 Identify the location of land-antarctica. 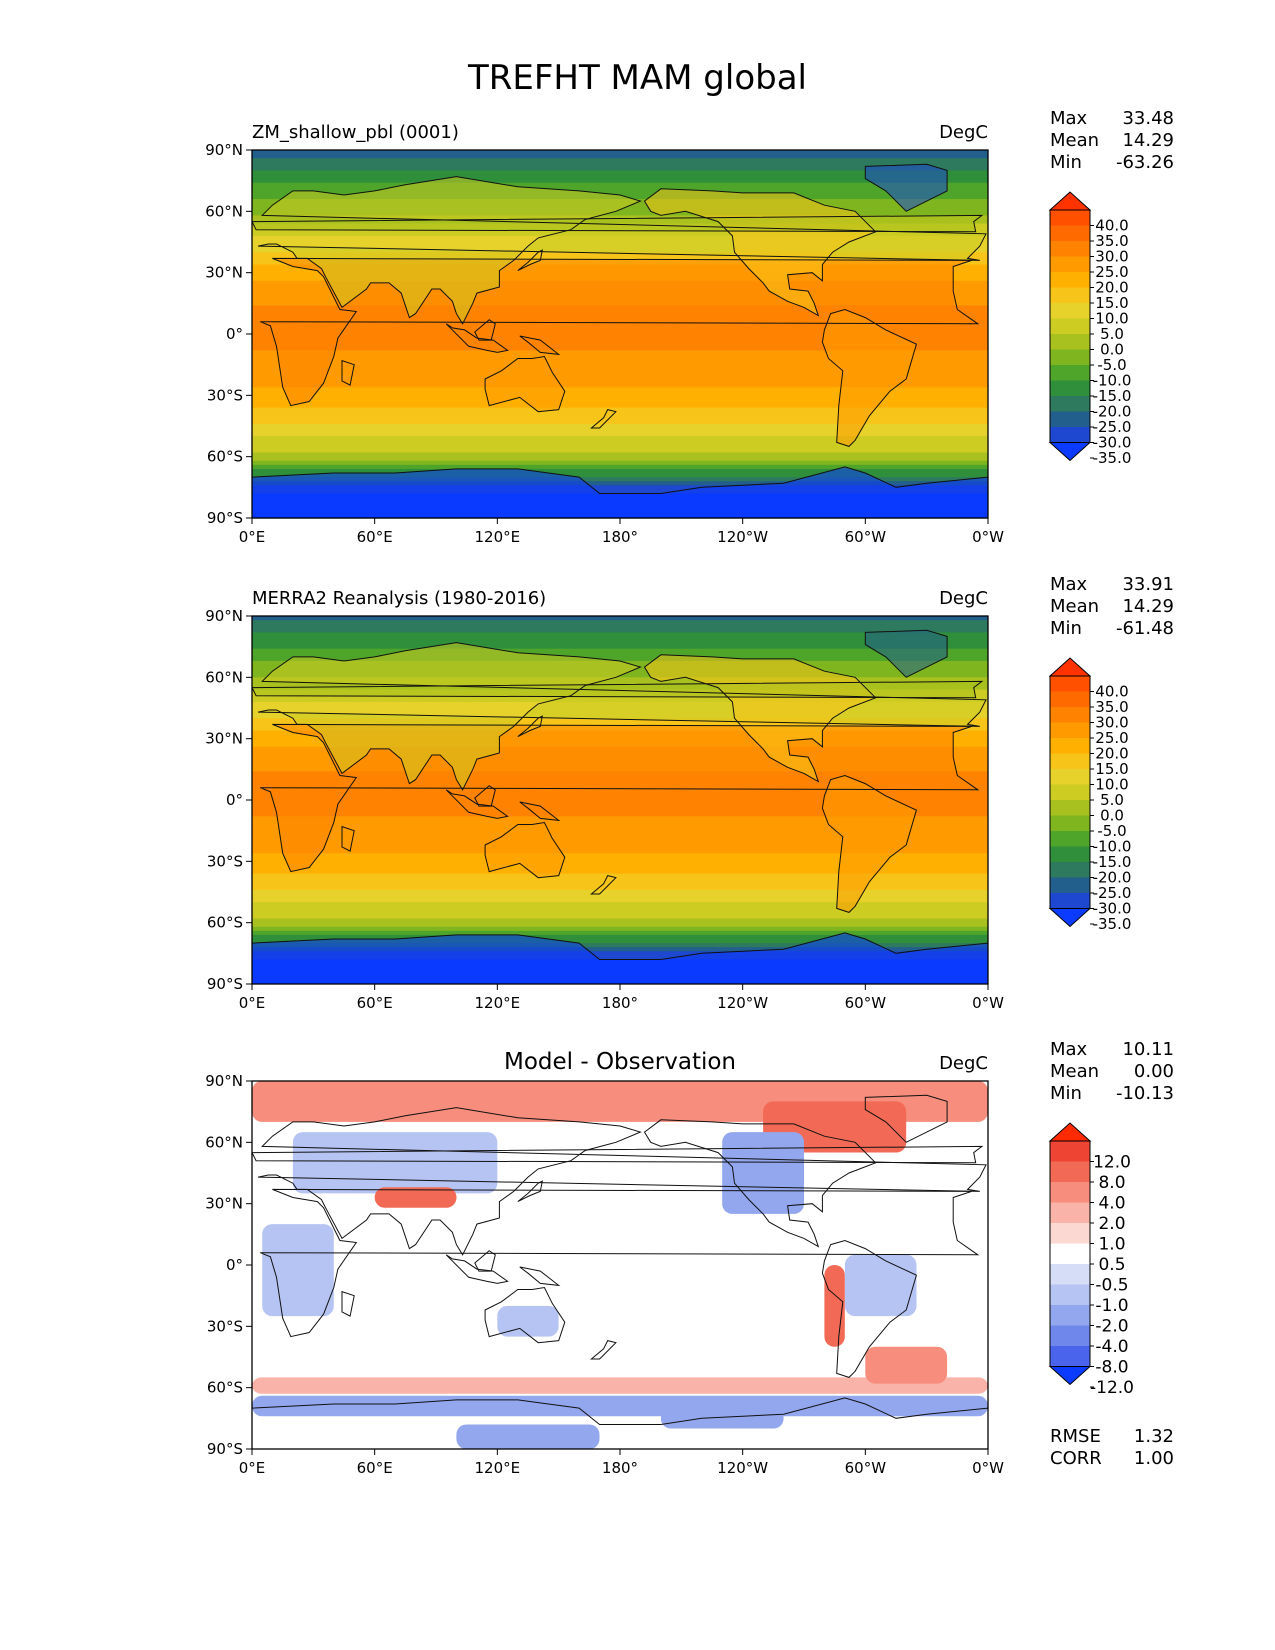
(620, 958).